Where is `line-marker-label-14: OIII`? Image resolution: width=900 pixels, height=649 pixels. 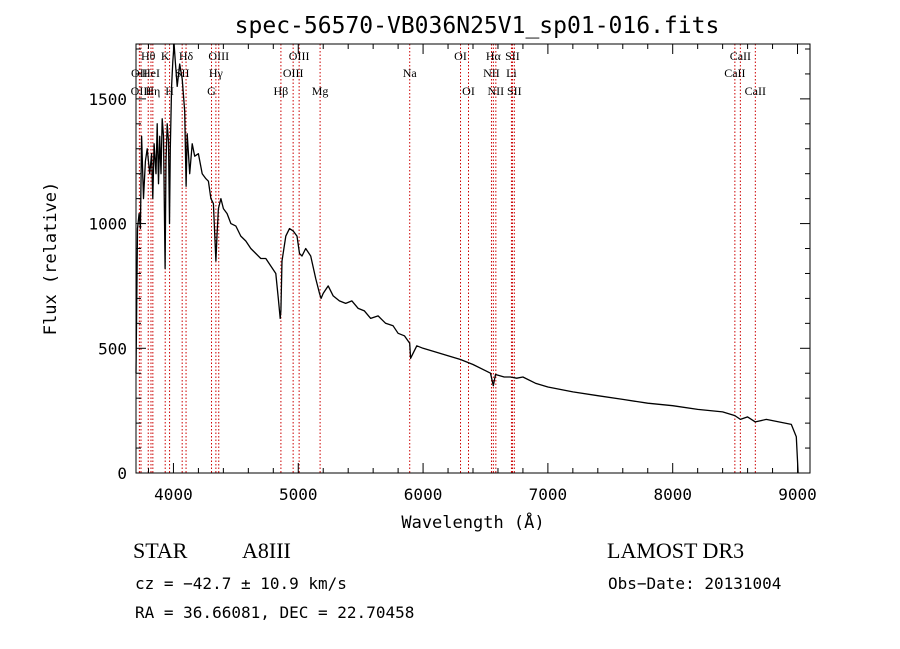
line-marker-label-14: OIII is located at coordinates (293, 73).